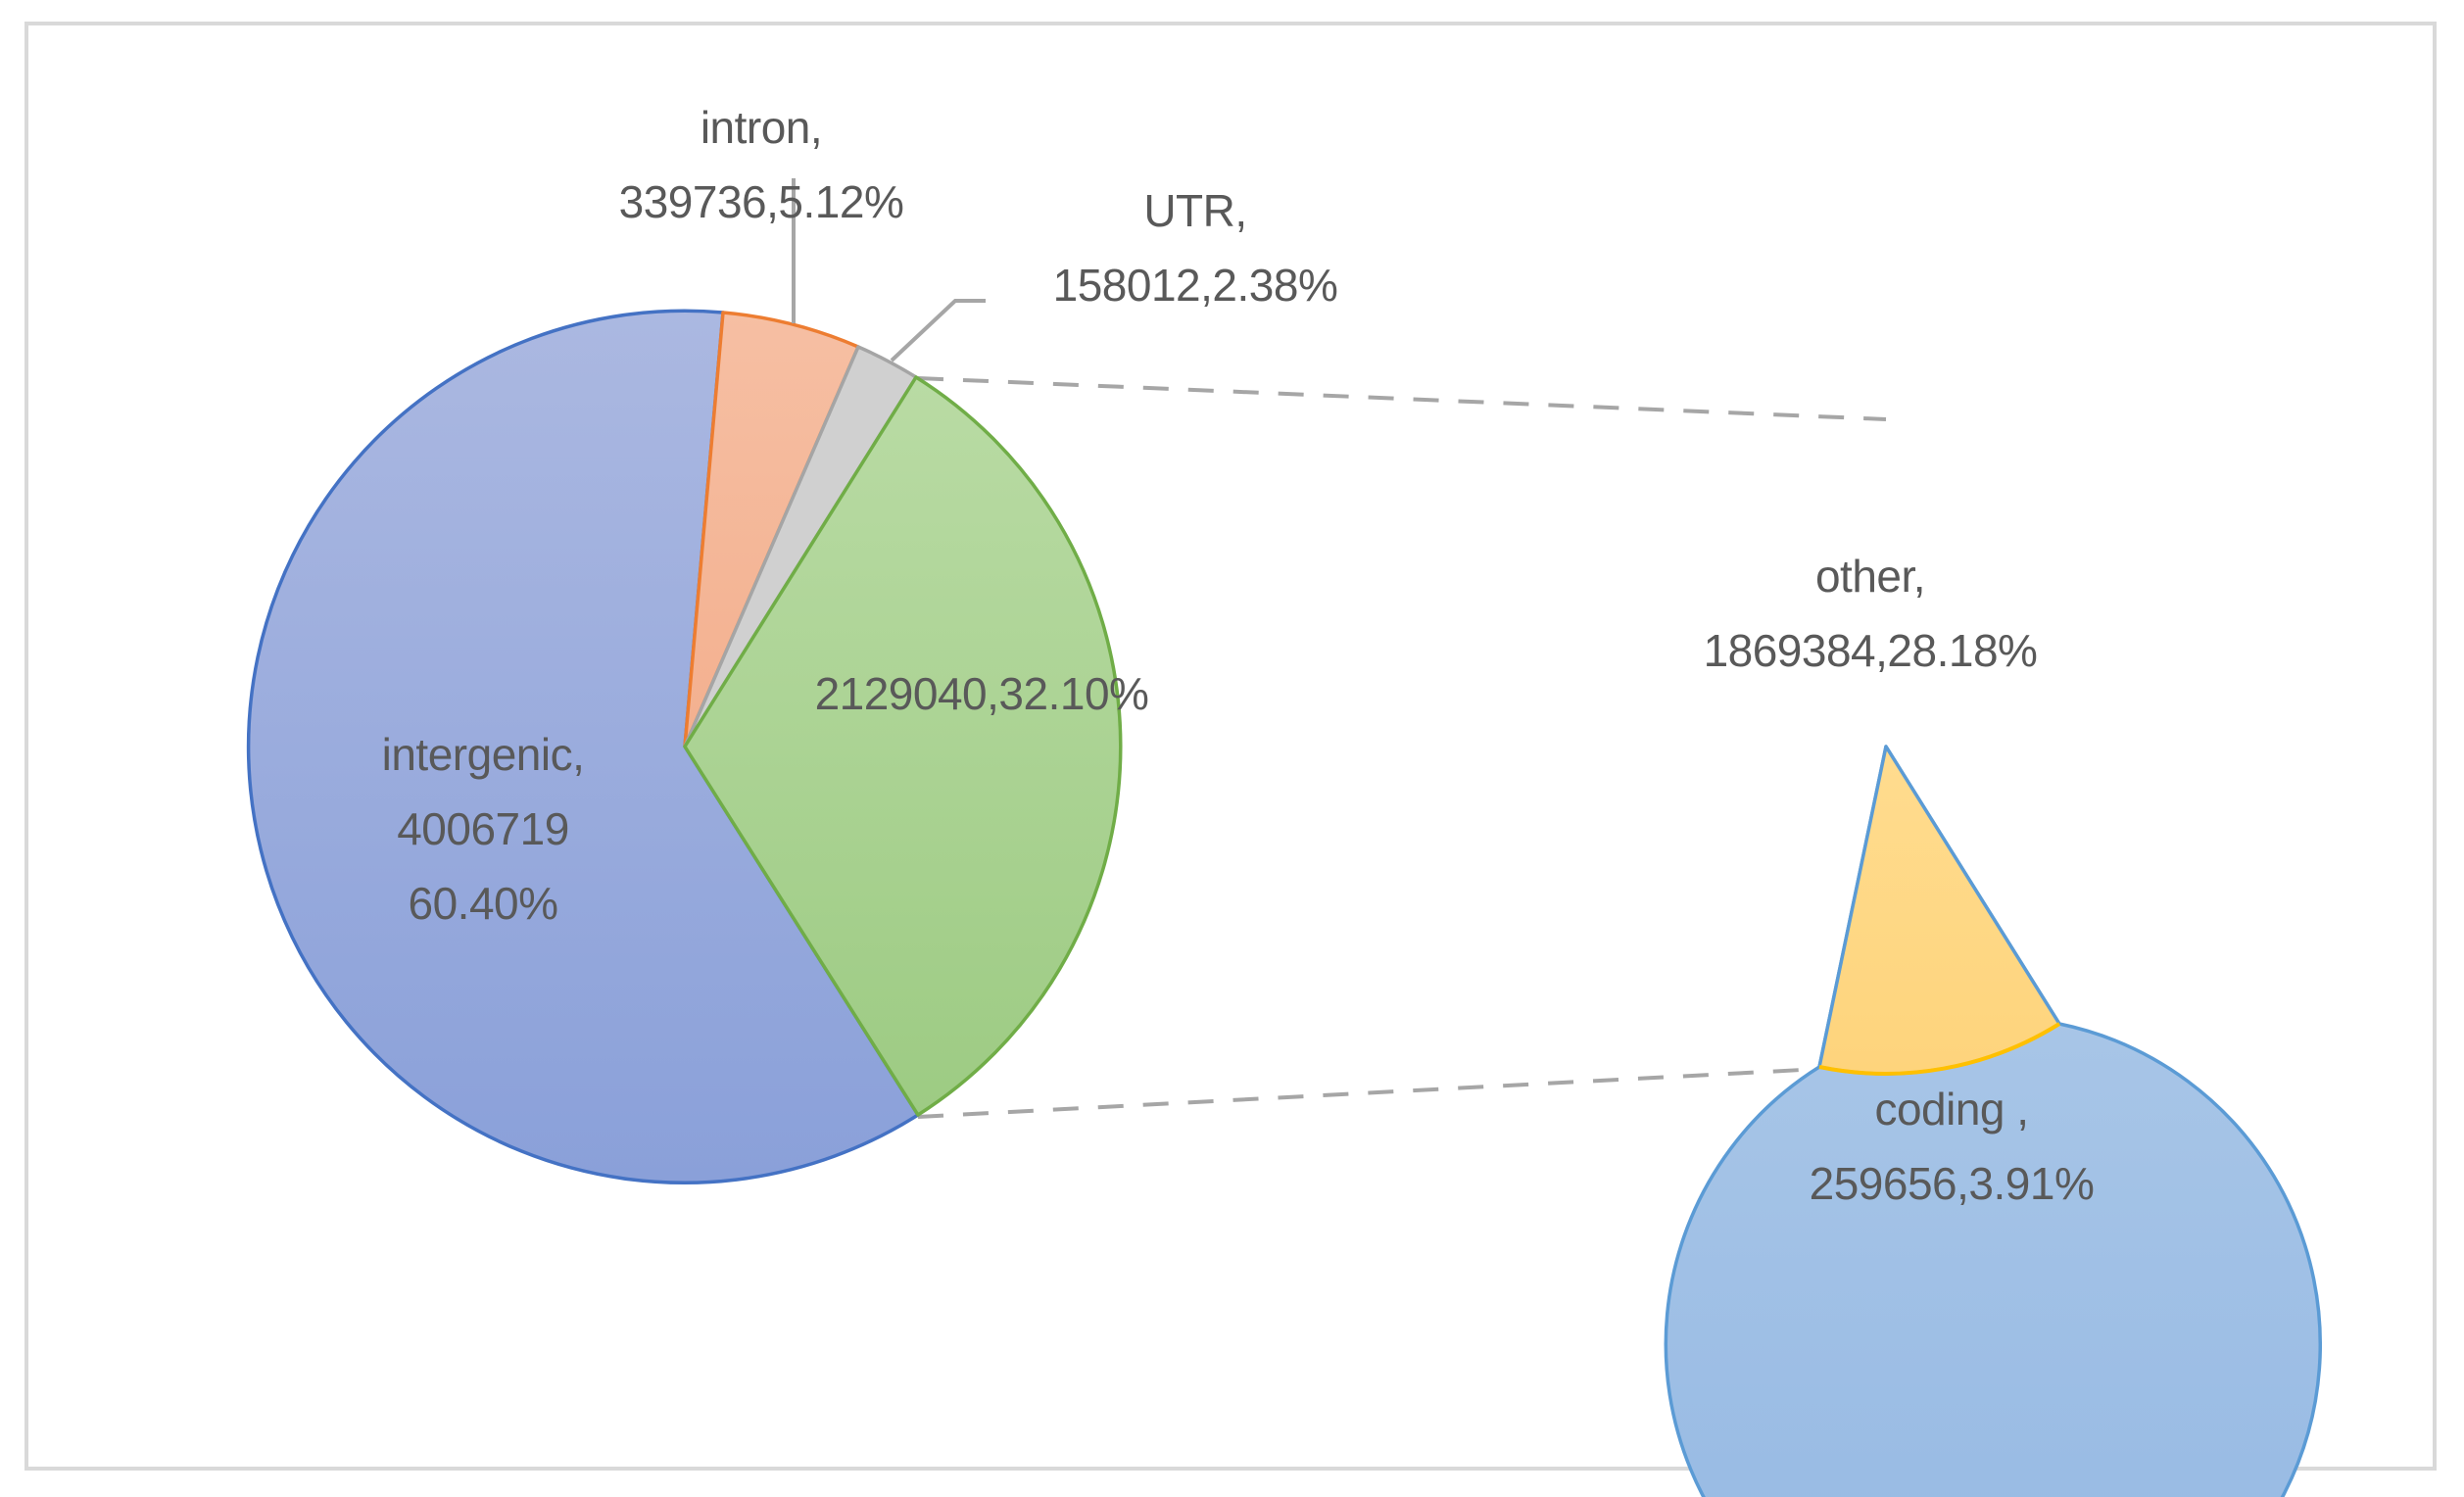 This screenshot has width=2464, height=1497. I want to click on label-intron: intron, 339736,5.12%, so click(762, 164).